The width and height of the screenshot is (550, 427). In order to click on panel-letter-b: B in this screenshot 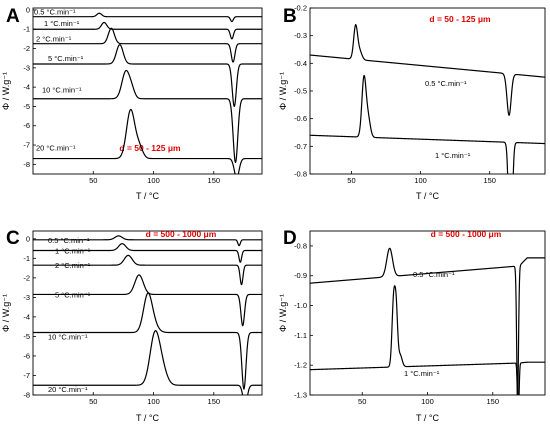, I will do `click(290, 16)`.